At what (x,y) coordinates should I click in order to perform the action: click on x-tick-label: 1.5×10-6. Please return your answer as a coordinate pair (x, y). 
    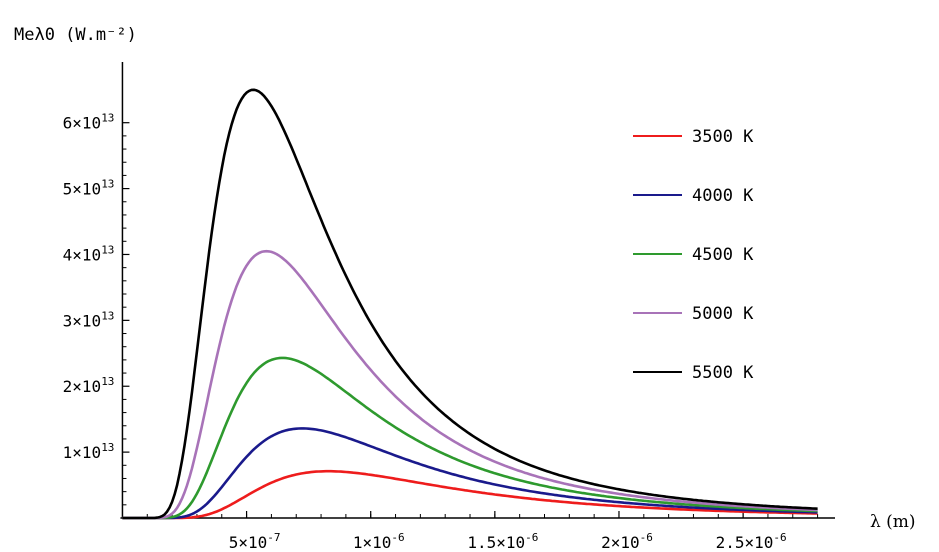
    Looking at the image, I should click on (502, 541).